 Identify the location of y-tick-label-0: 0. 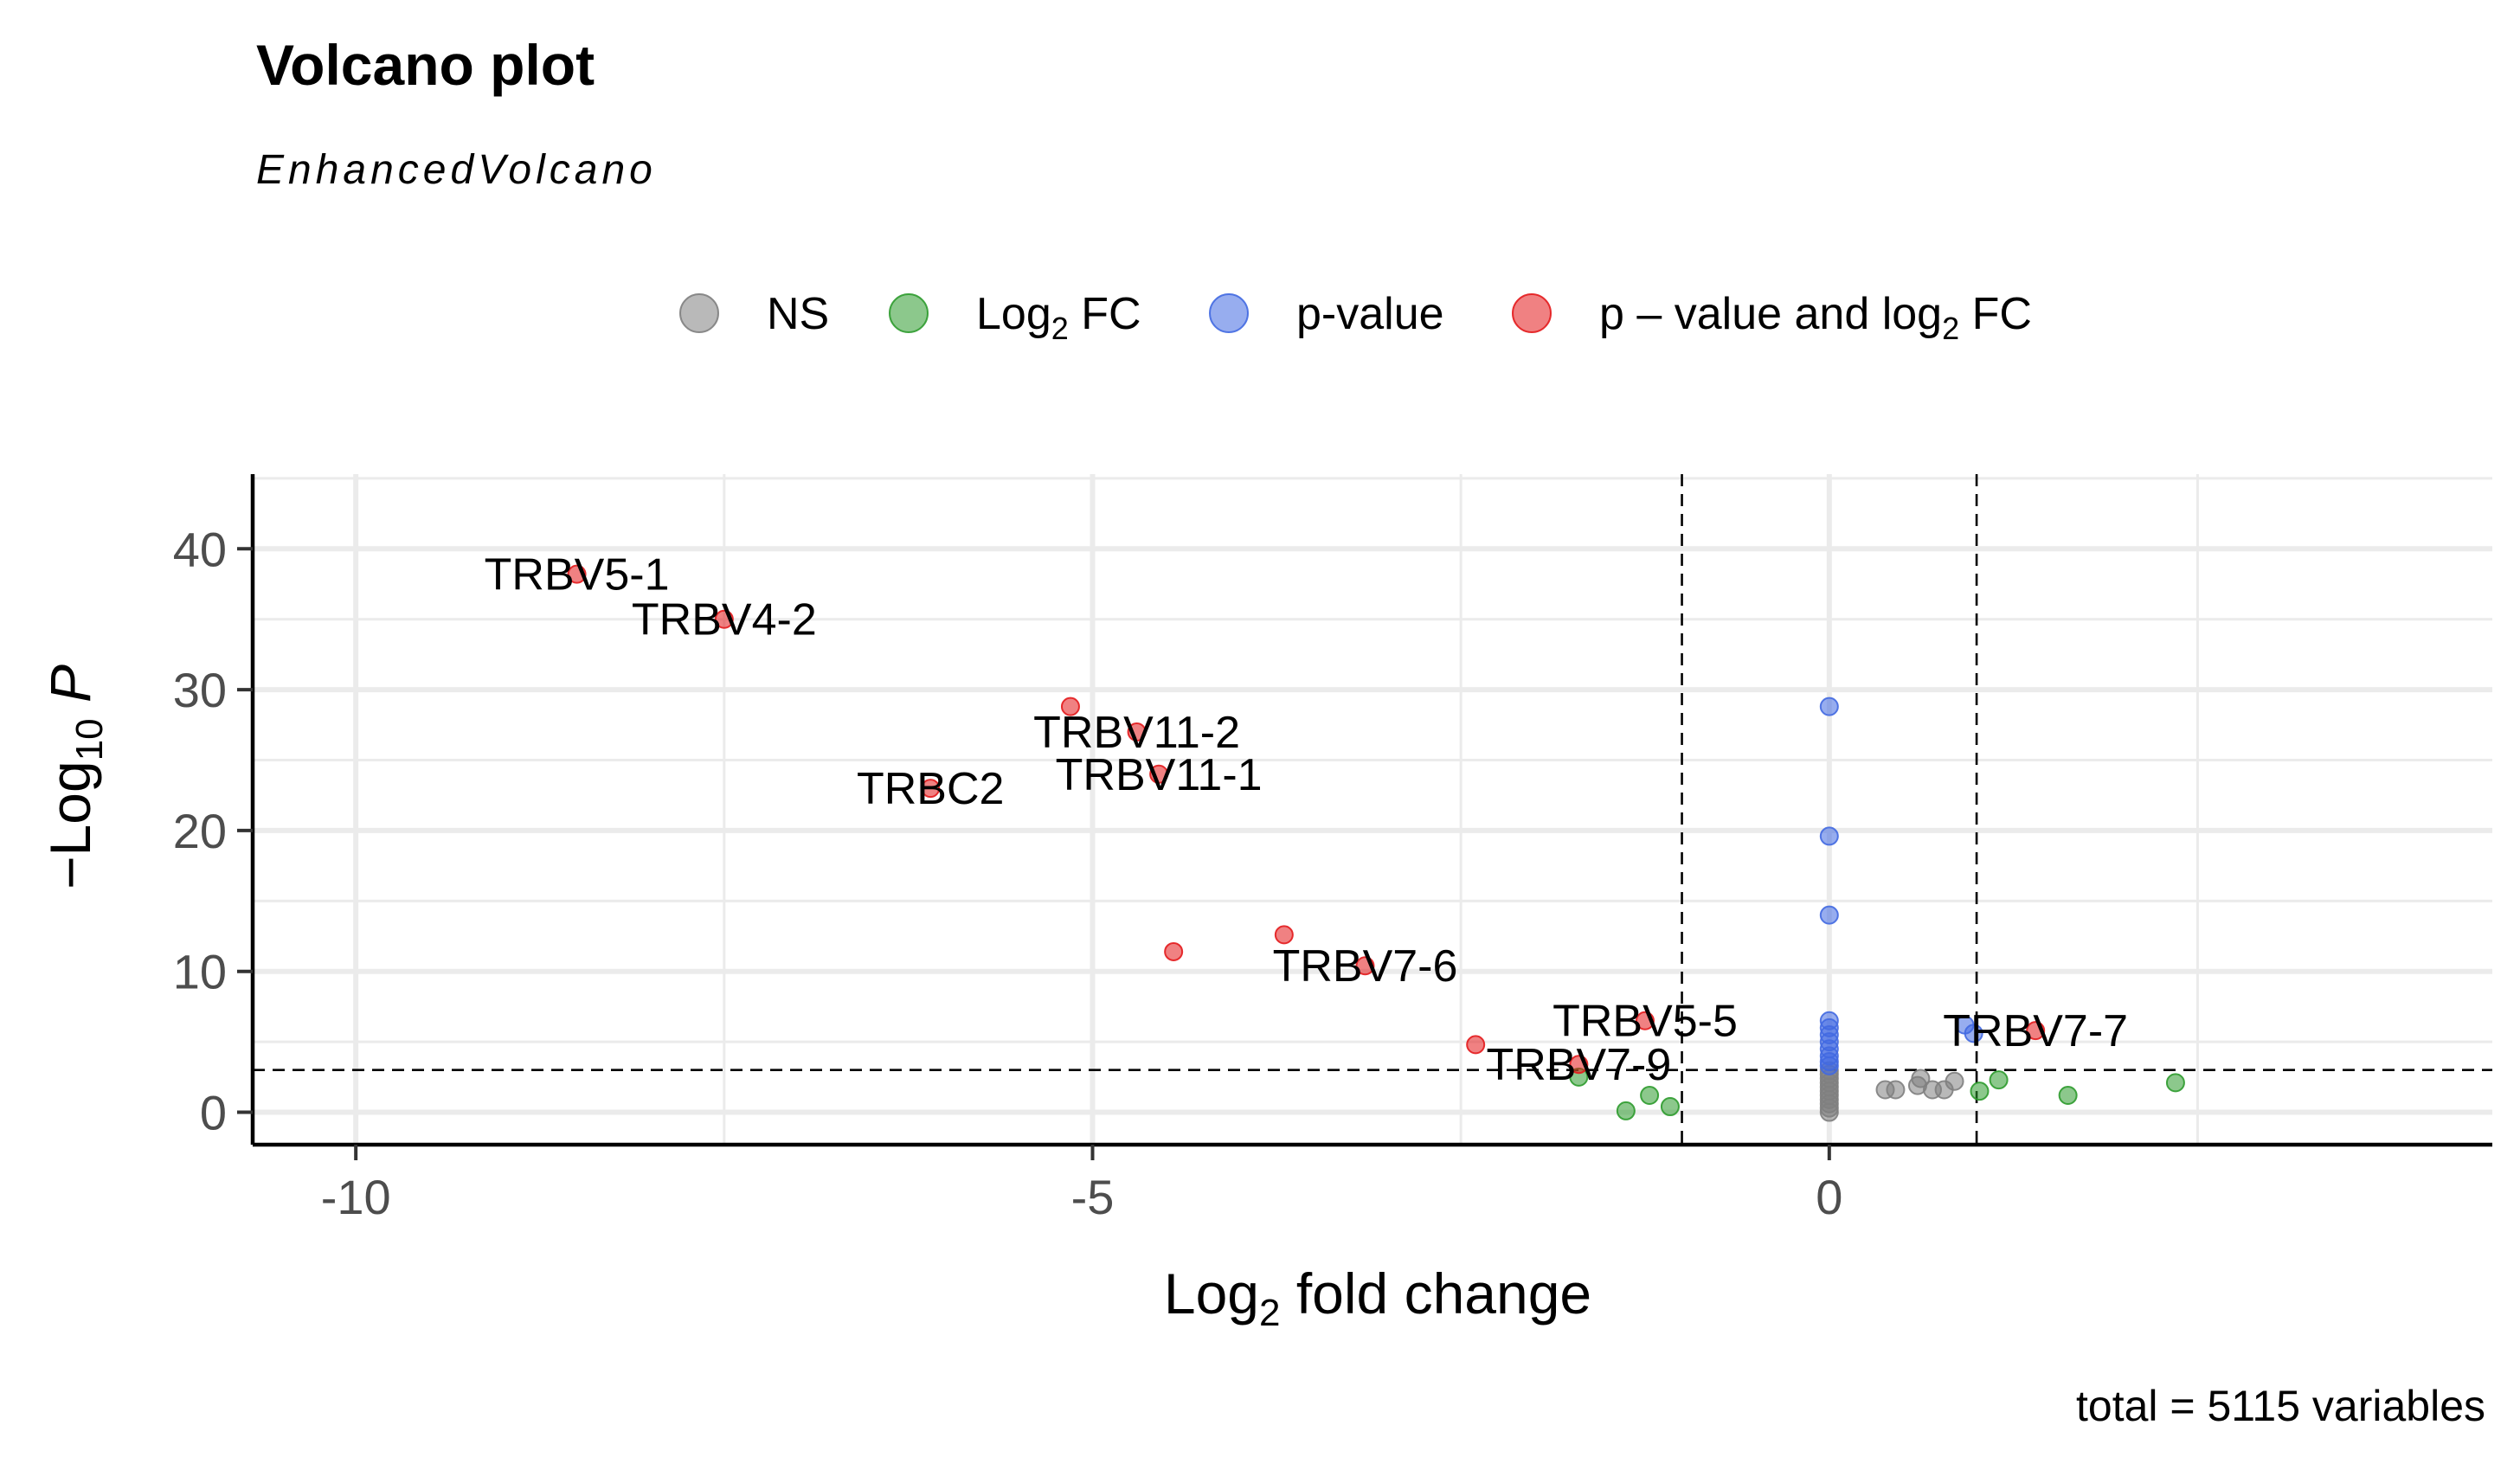
(213, 1113).